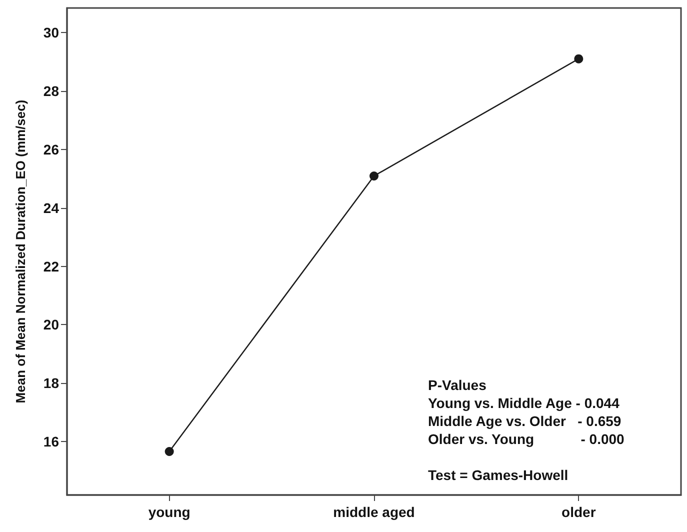 The image size is (687, 532). I want to click on annotation: Young vs. Middle Age - 0.044, so click(524, 403).